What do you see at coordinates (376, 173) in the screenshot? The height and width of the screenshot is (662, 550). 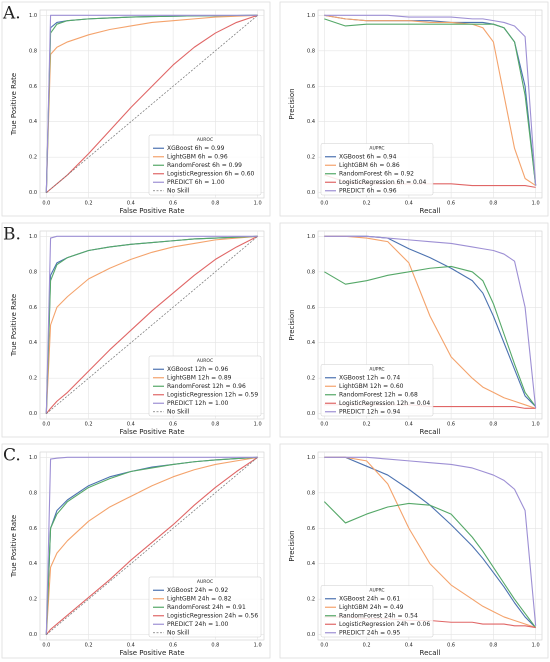 I see `legend-label: RandomForest 6h = 0.92` at bounding box center [376, 173].